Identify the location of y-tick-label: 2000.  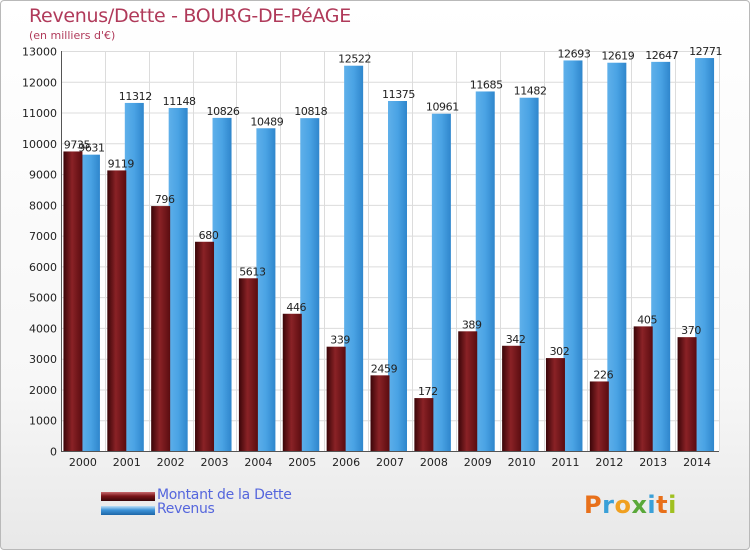
(43, 390).